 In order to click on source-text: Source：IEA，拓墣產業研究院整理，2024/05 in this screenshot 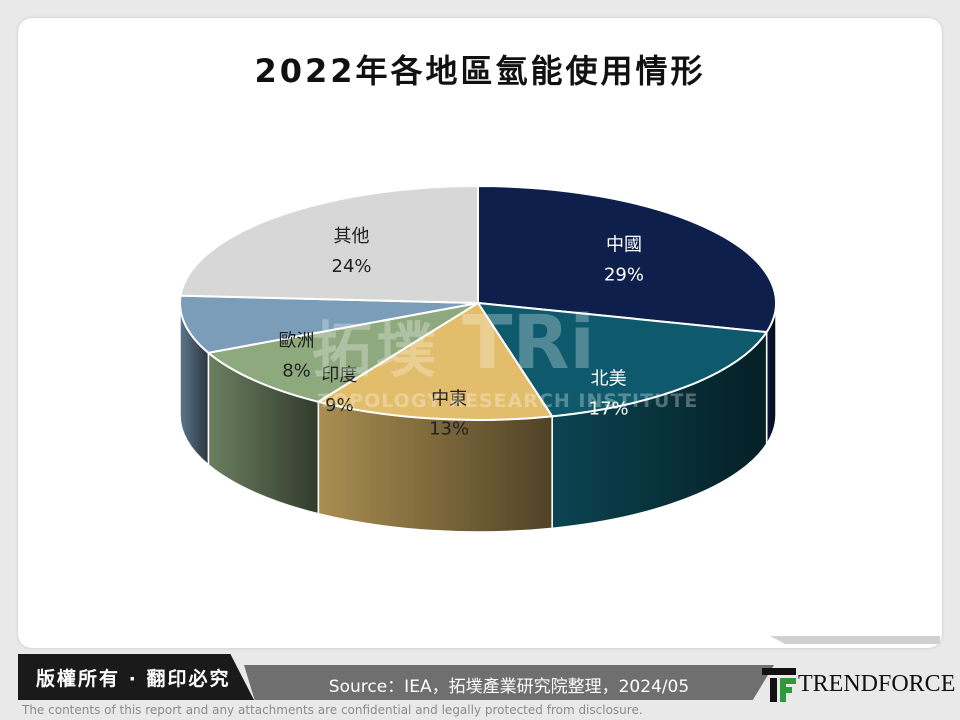, I will do `click(509, 687)`.